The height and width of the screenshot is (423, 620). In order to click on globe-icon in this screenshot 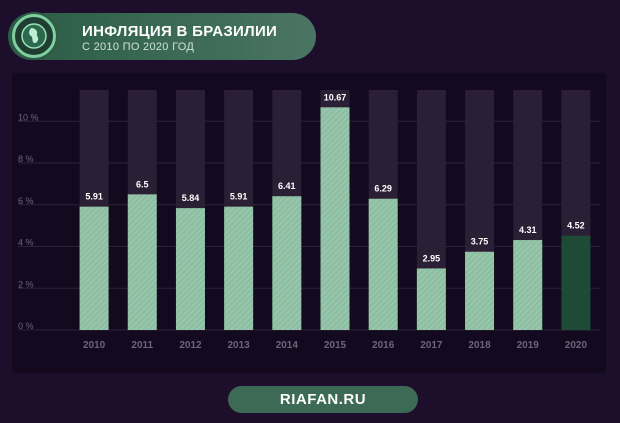, I will do `click(34, 36)`.